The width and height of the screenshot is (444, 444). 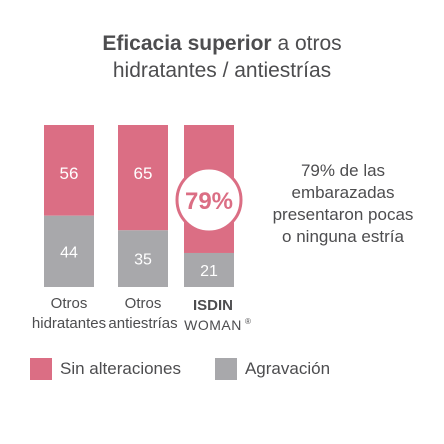 I want to click on note-line-3: presentaron pocas, so click(x=343, y=214).